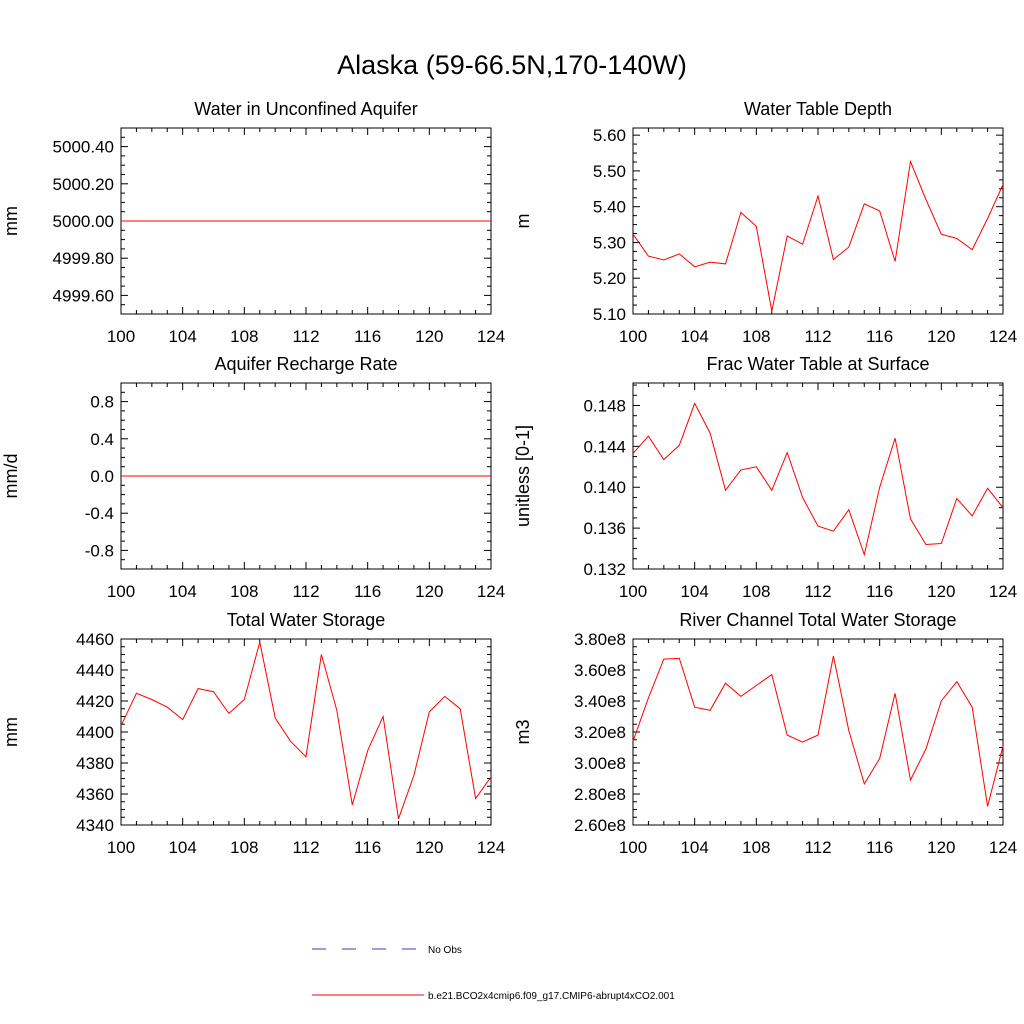 The width and height of the screenshot is (1024, 1024). I want to click on y-tick-label: 5000.40, so click(83, 147).